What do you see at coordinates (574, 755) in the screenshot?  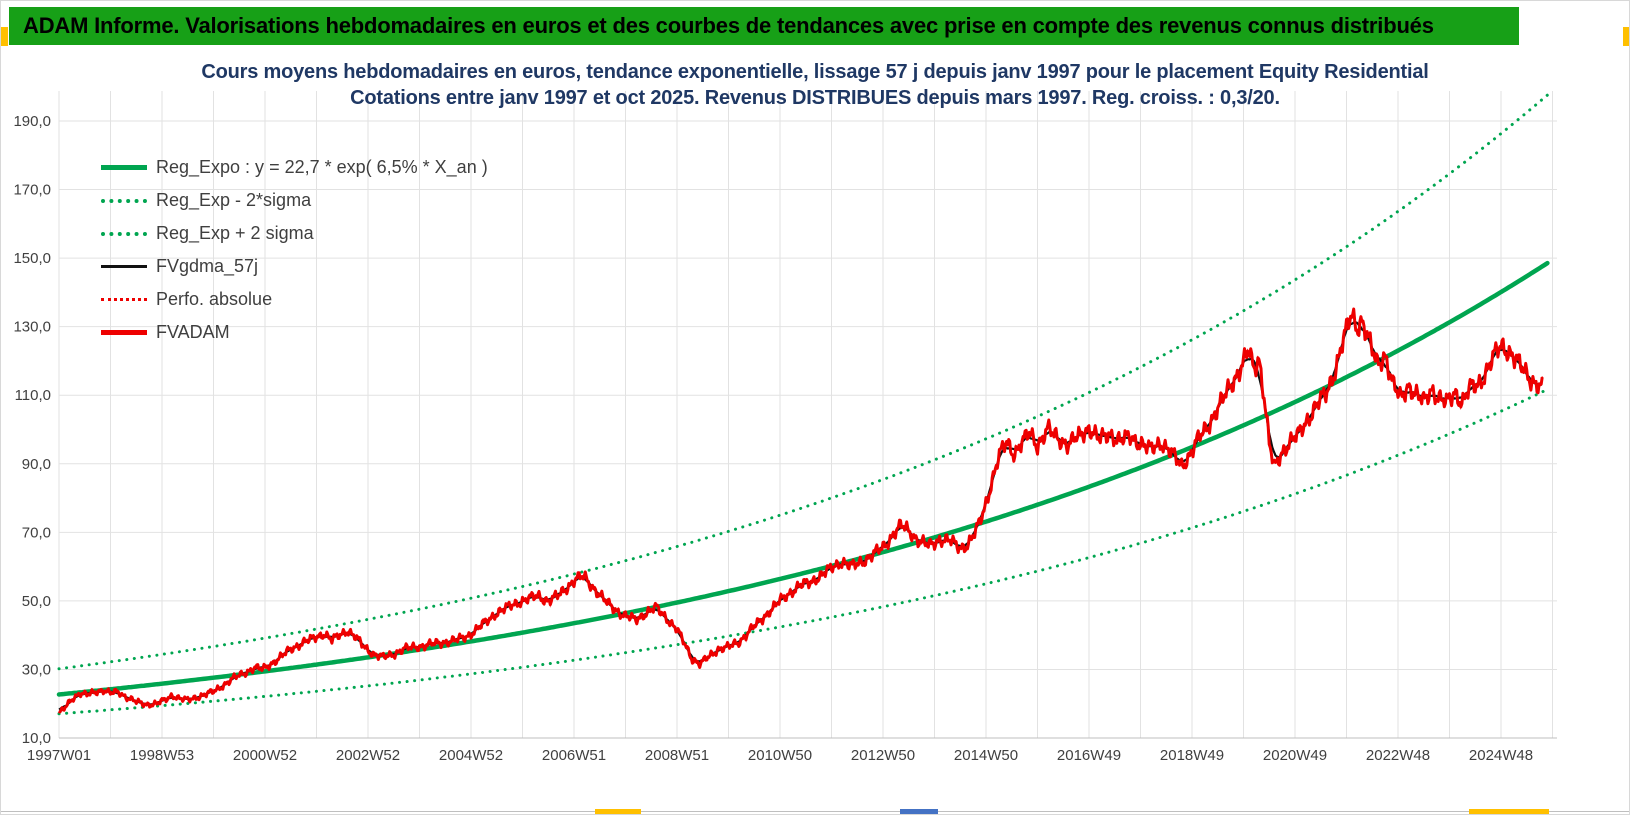 I see `x-tick-label: 2006W51` at bounding box center [574, 755].